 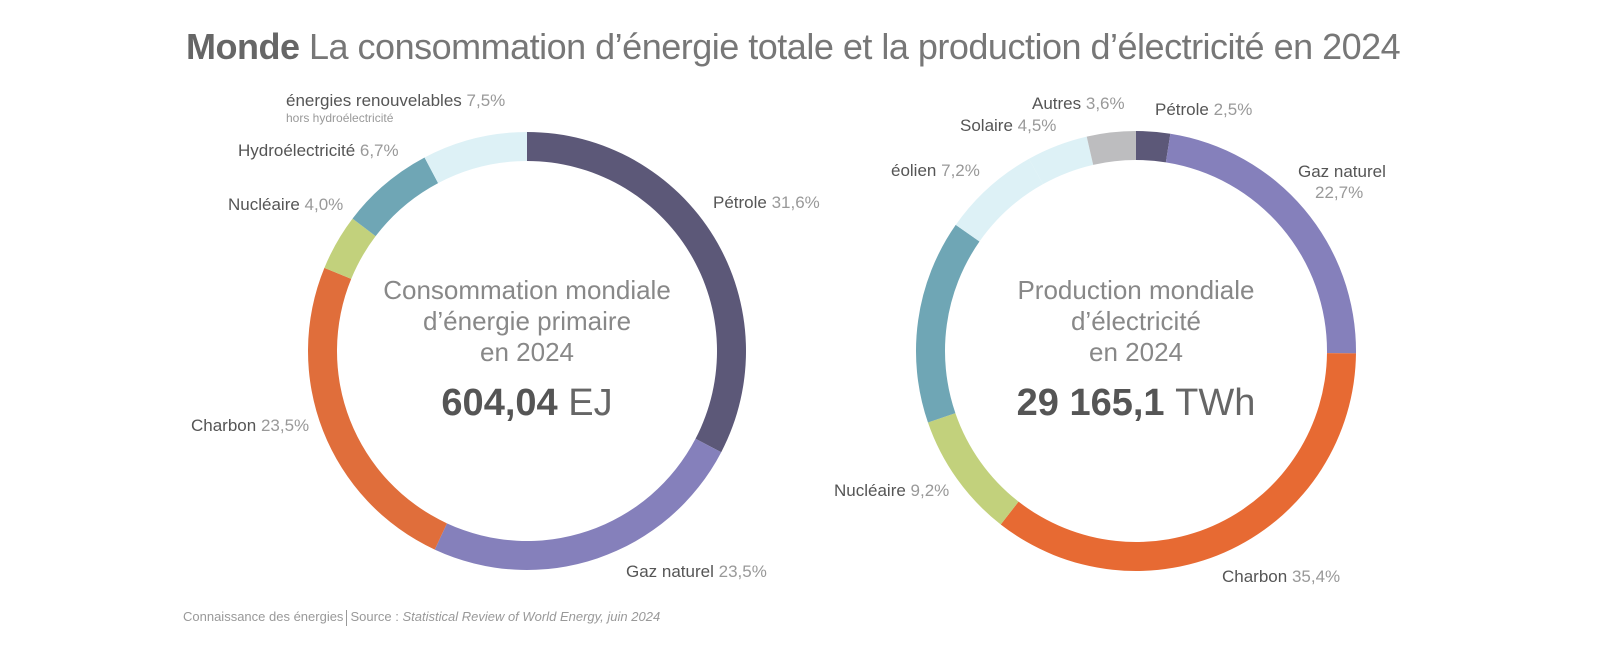 What do you see at coordinates (766, 202) in the screenshot?
I see `chart-1-label-1: Pétrole 31,6%` at bounding box center [766, 202].